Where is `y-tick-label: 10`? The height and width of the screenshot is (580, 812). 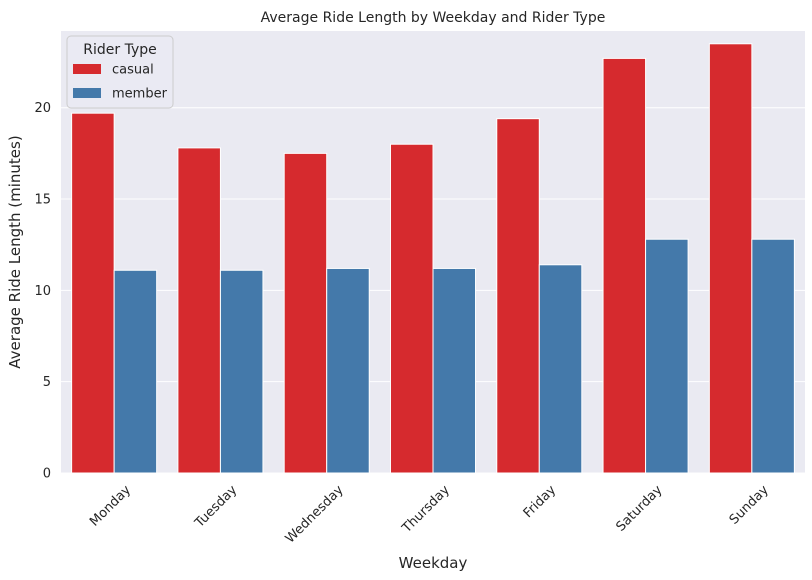
y-tick-label: 10 is located at coordinates (42, 291).